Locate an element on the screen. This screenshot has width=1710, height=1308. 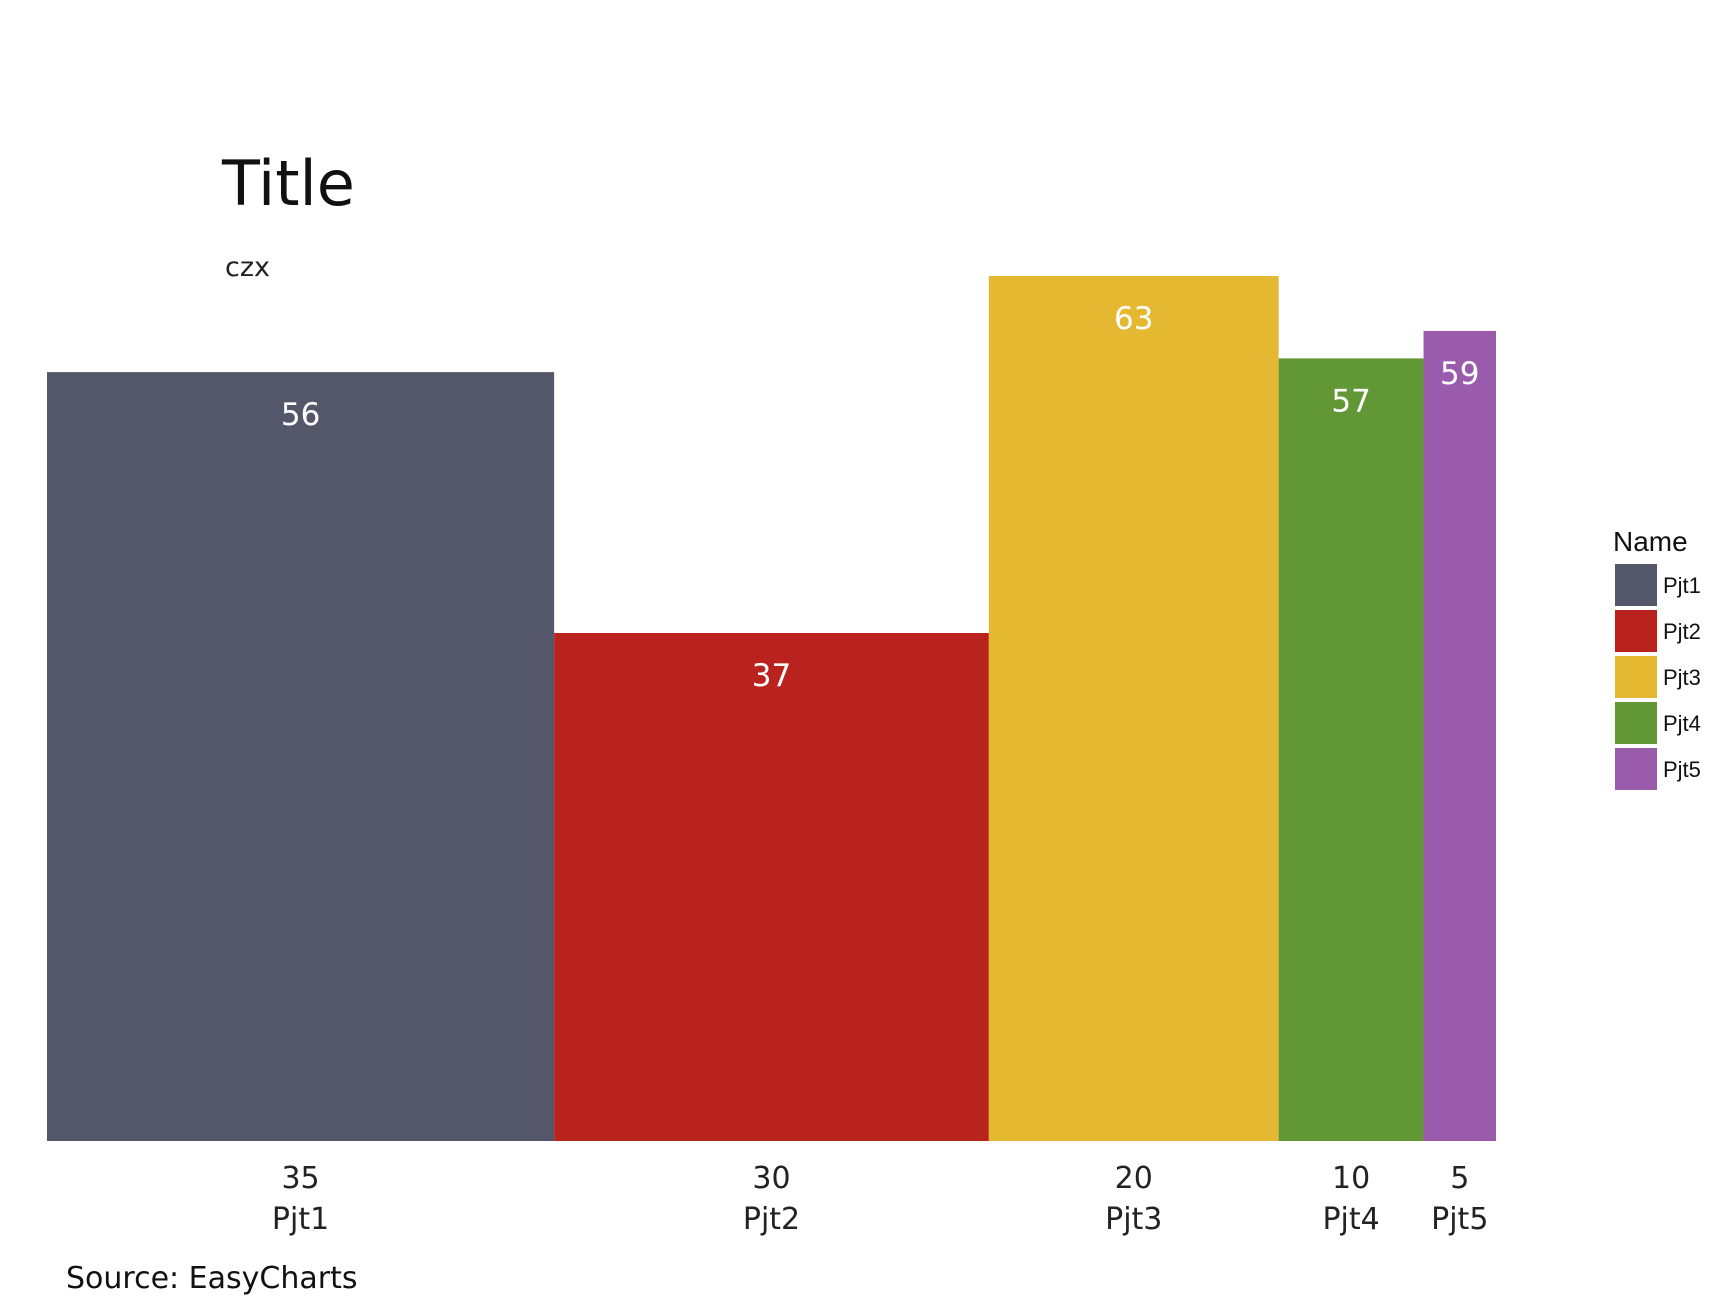
x-tick-width-label: 20 is located at coordinates (1134, 1178).